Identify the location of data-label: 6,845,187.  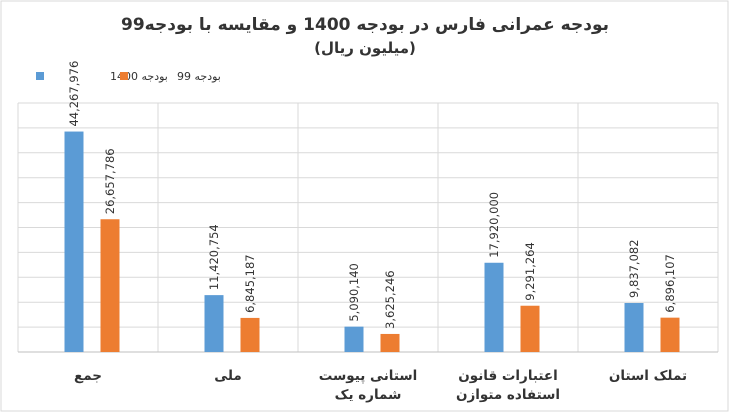
(250, 283).